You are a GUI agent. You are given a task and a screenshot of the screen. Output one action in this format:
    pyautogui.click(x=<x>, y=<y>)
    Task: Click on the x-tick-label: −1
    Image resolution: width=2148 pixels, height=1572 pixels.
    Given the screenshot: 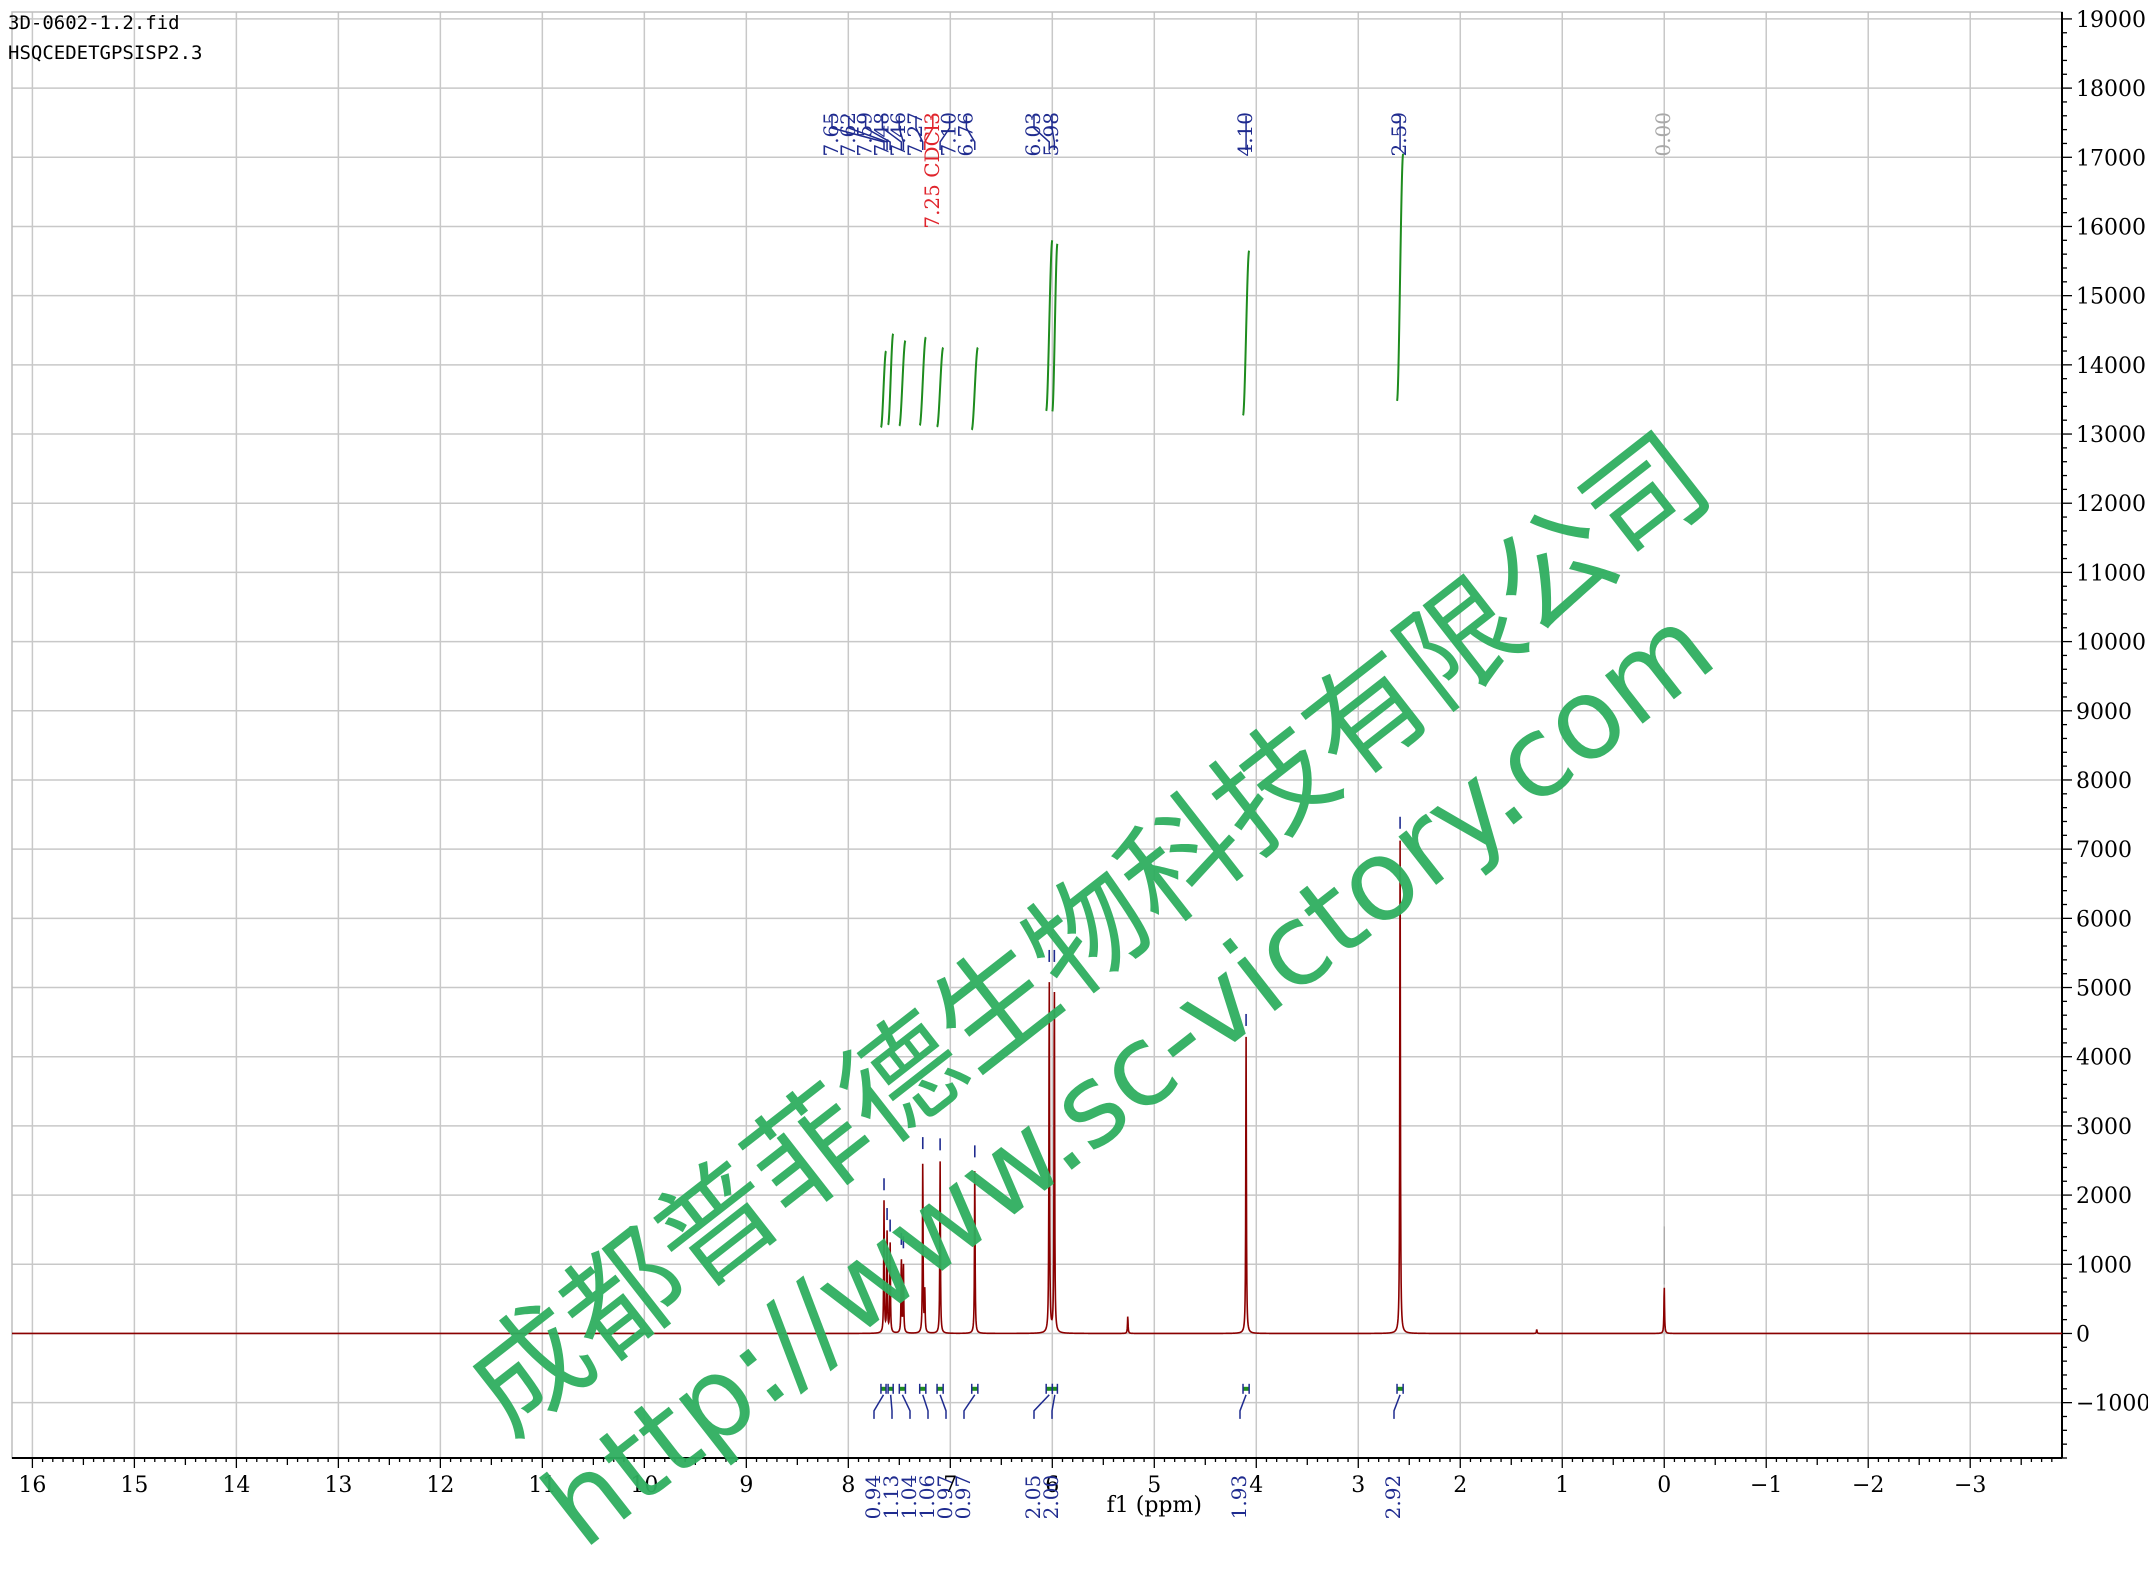 What is the action you would take?
    pyautogui.click(x=1766, y=1485)
    